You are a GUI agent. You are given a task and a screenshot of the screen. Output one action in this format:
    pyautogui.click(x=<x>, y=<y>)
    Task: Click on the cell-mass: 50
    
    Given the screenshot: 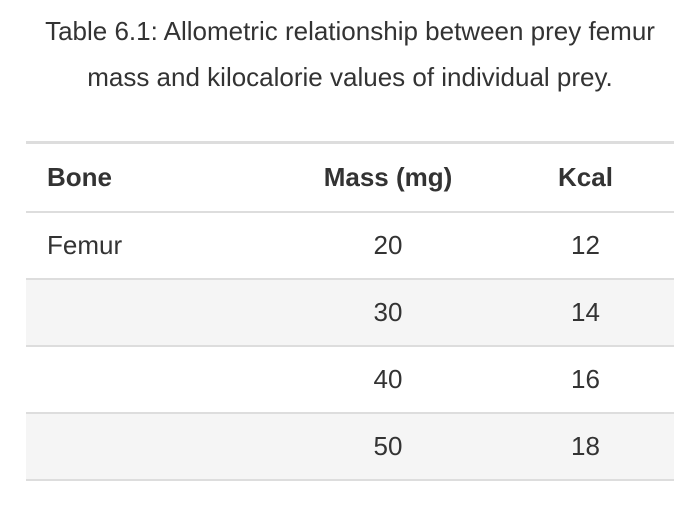 What is the action you would take?
    pyautogui.click(x=388, y=447)
    